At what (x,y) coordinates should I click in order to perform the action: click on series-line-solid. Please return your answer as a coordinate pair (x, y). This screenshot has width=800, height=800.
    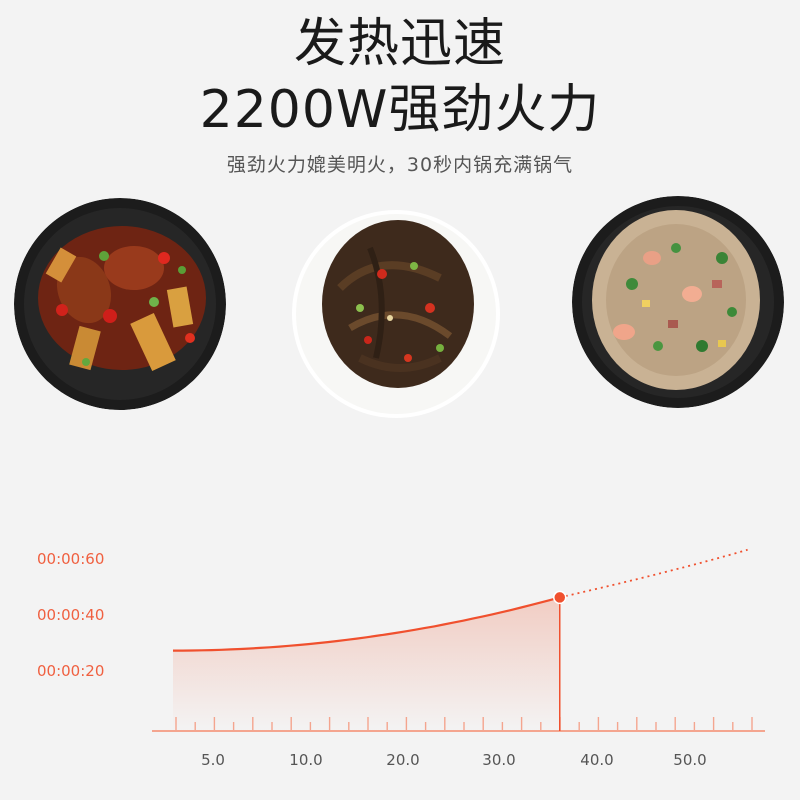
    Looking at the image, I should click on (367, 624).